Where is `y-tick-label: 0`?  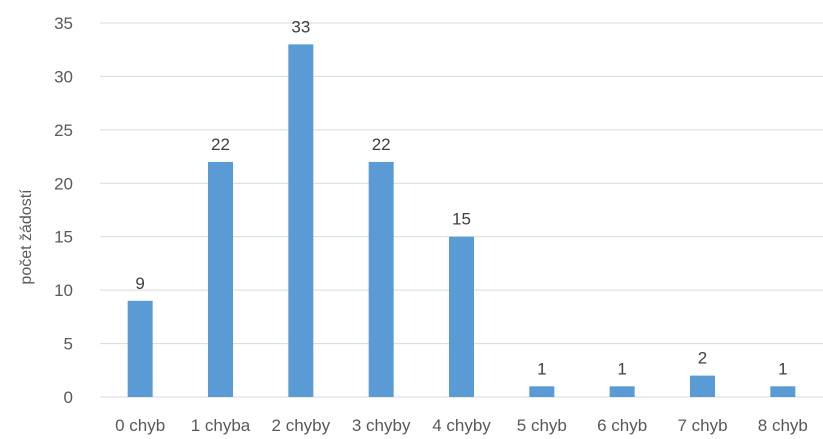
y-tick-label: 0 is located at coordinates (68, 397).